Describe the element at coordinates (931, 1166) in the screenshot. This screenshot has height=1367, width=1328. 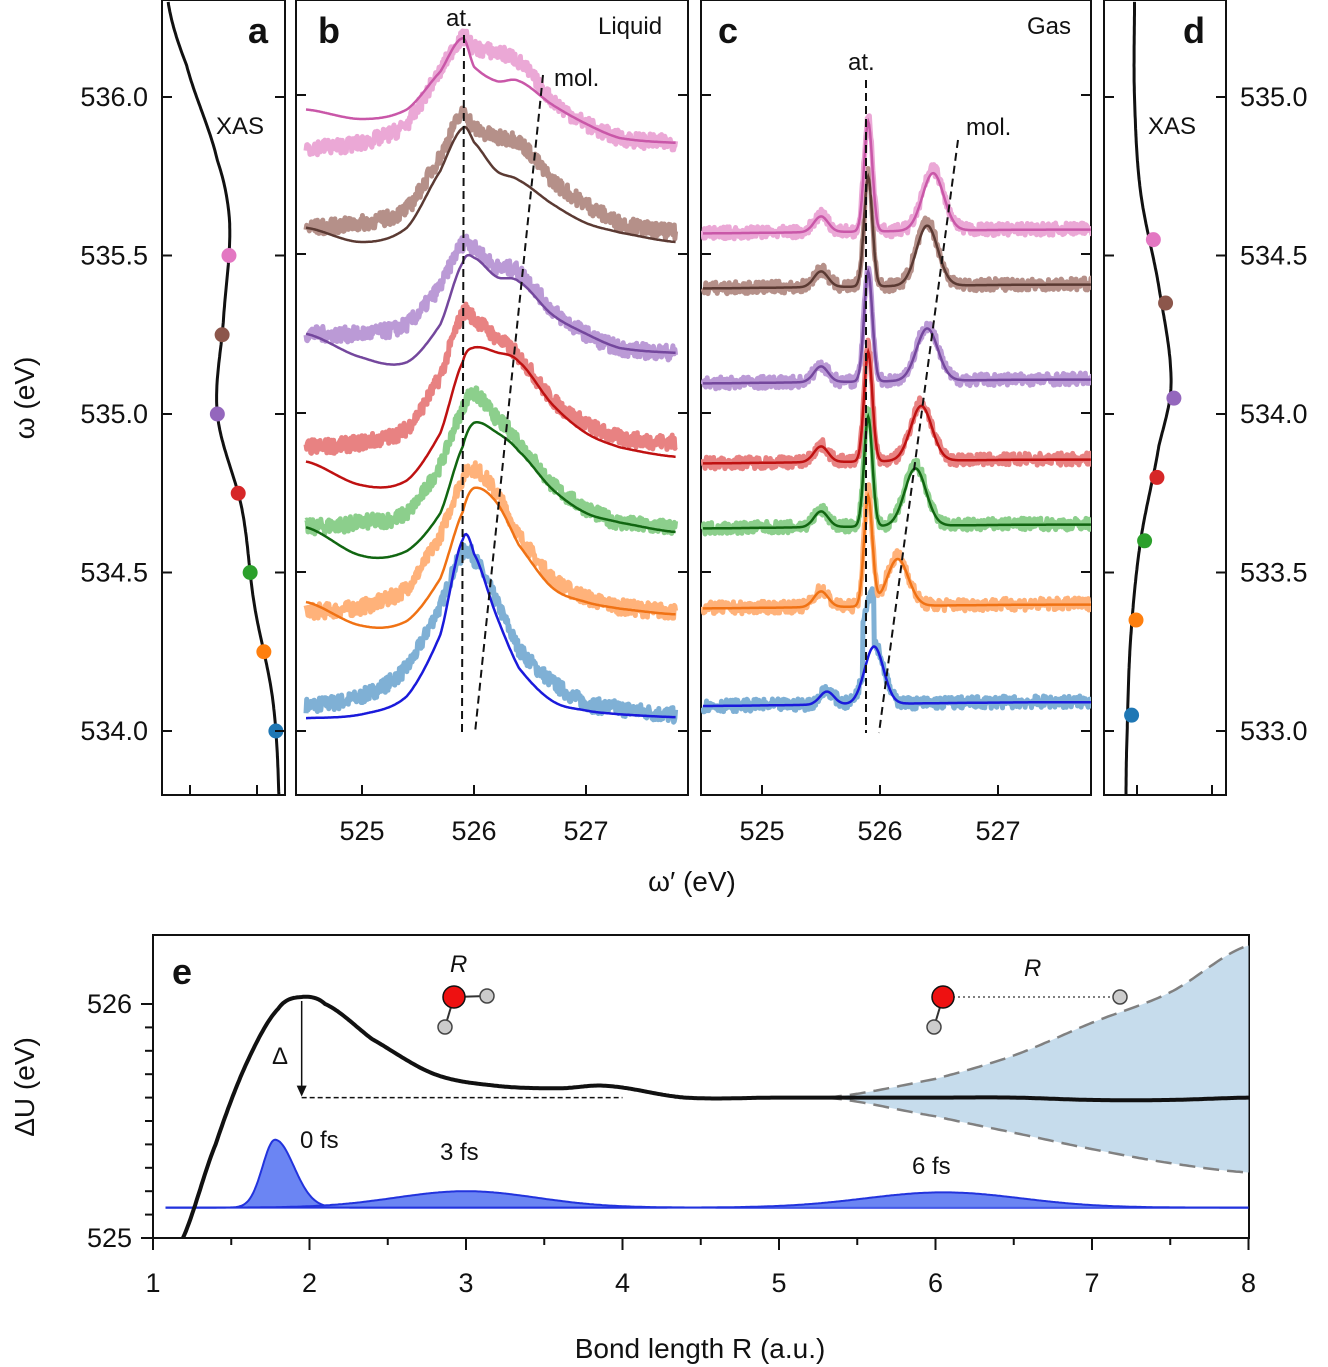
I see `wavepacket-label-6fs: 6 fs` at that location.